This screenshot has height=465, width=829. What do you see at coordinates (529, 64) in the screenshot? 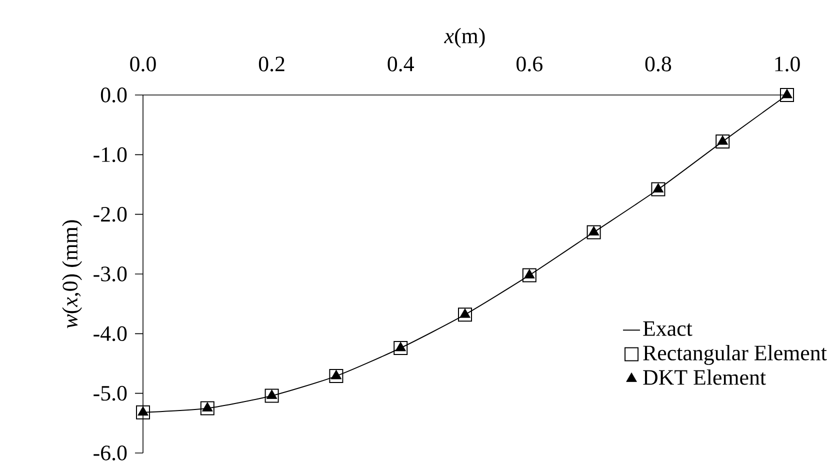
I see `x-tick-label: 0.6` at bounding box center [529, 64].